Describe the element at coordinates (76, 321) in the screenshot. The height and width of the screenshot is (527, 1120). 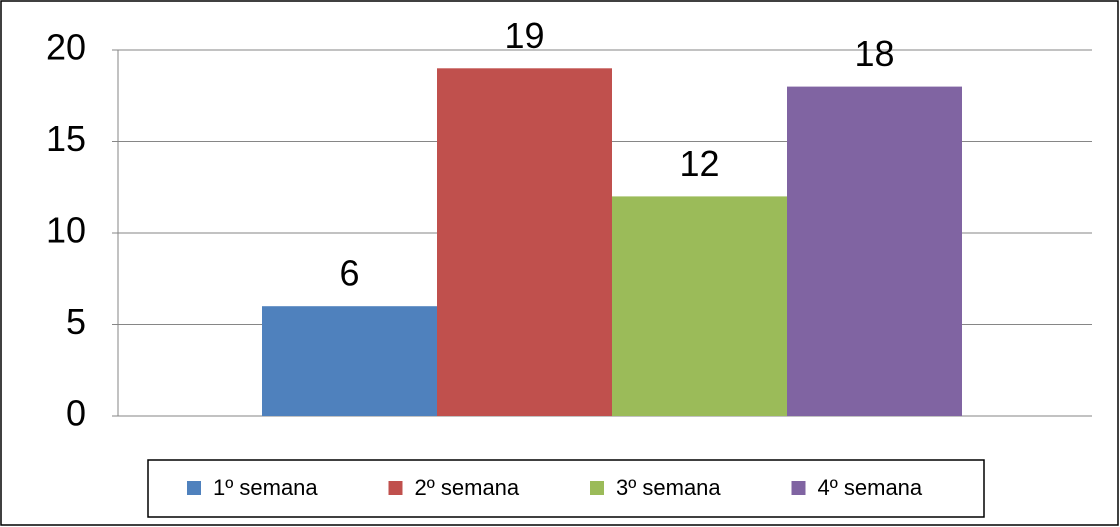
I see `y-tick-label: 5` at that location.